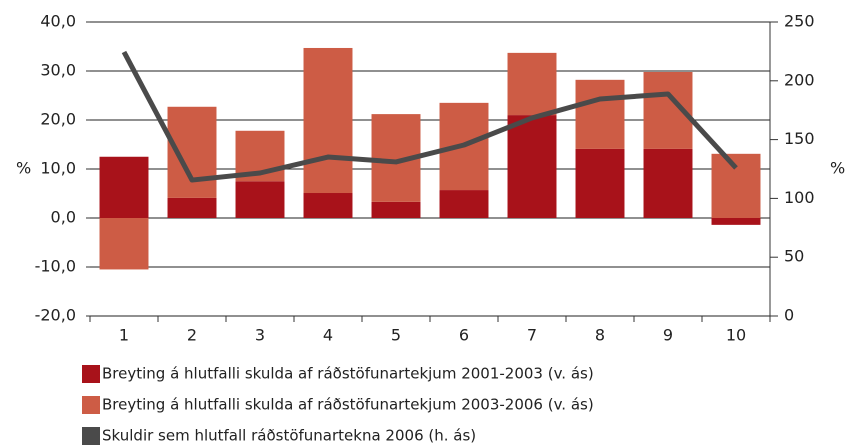  What do you see at coordinates (58, 70) in the screenshot?
I see `y-tick-label: 30,0` at bounding box center [58, 70].